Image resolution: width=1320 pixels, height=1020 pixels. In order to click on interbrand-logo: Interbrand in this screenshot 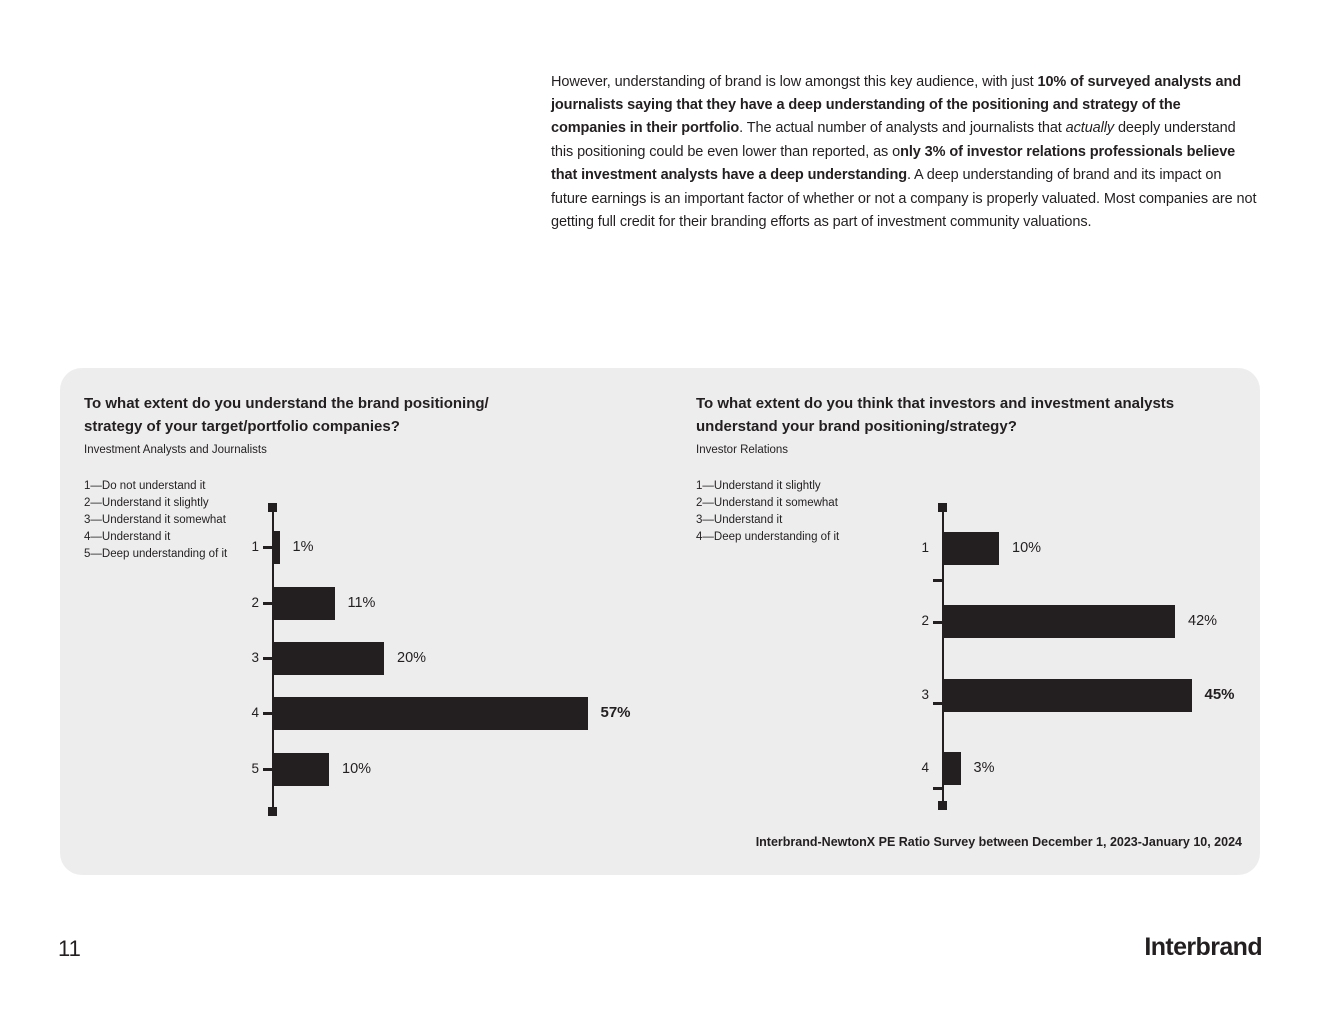, I will do `click(1203, 947)`.